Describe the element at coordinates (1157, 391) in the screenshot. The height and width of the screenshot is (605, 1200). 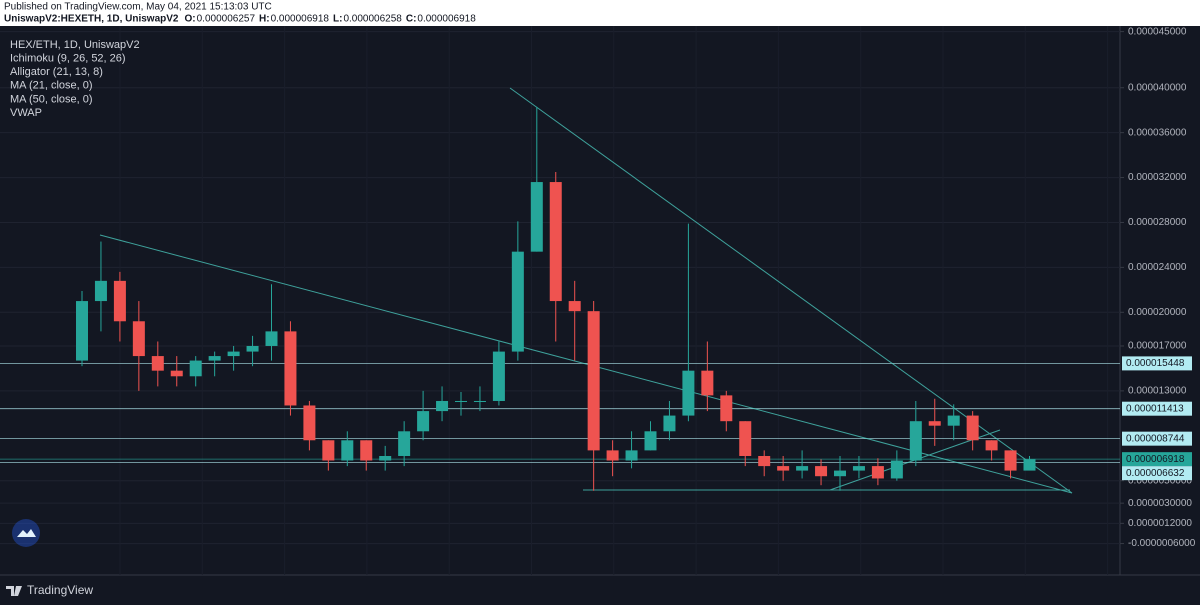
I see `y-tick-label: 0.000013000` at that location.